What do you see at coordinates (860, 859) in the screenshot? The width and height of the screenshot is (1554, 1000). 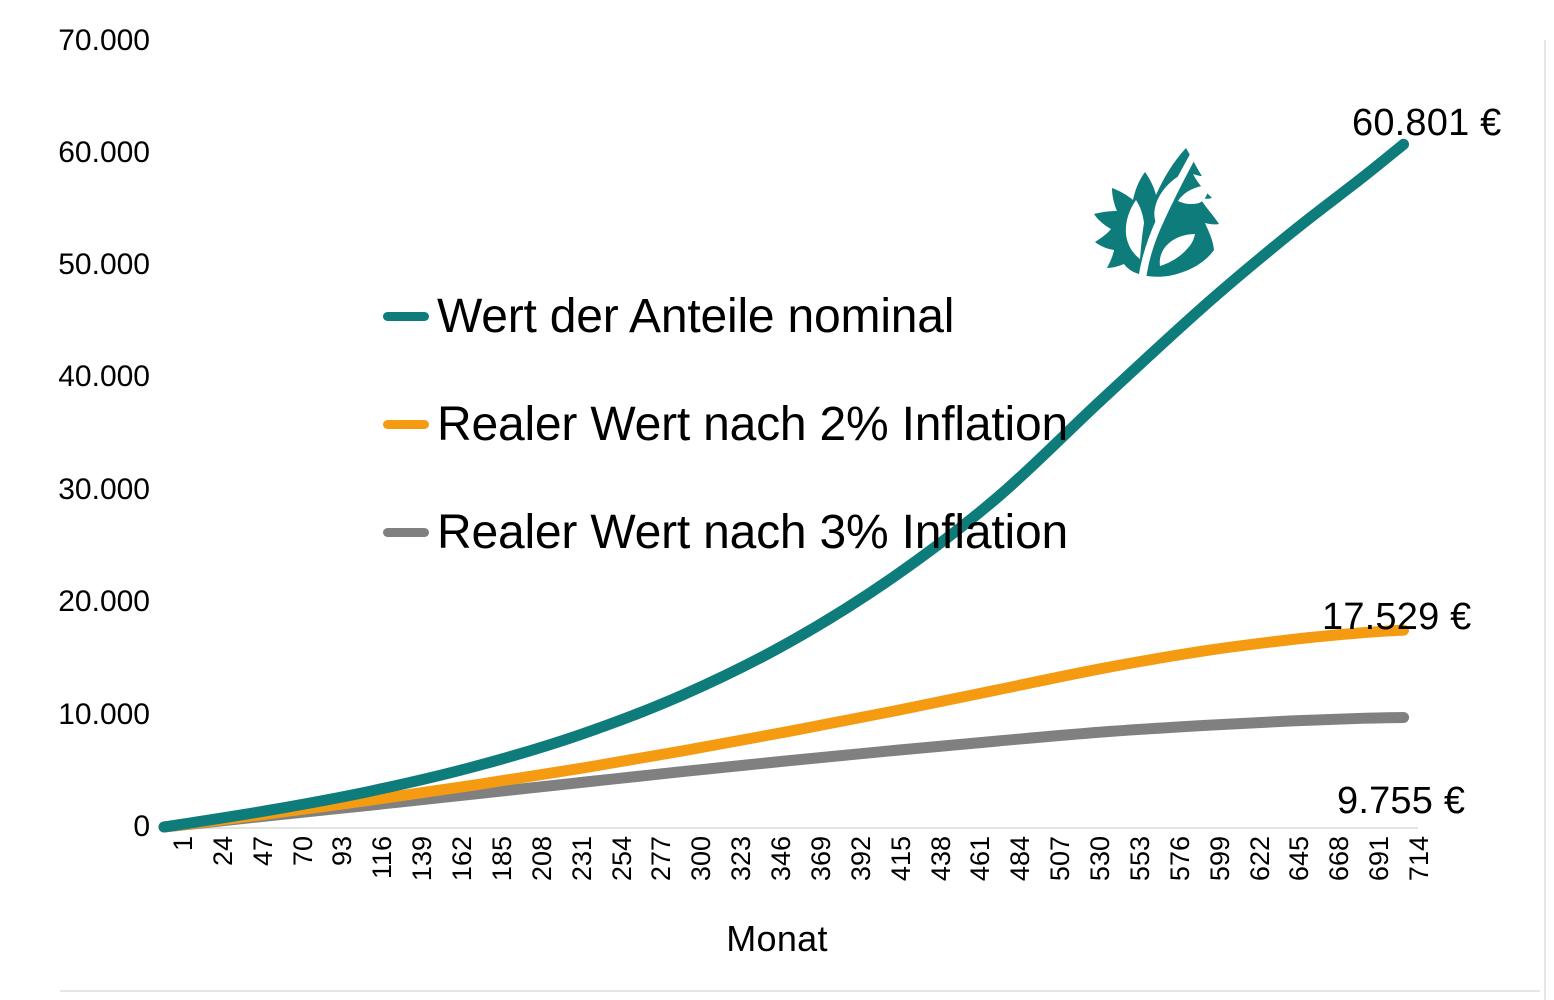 I see `x-tick-392: 392` at bounding box center [860, 859].